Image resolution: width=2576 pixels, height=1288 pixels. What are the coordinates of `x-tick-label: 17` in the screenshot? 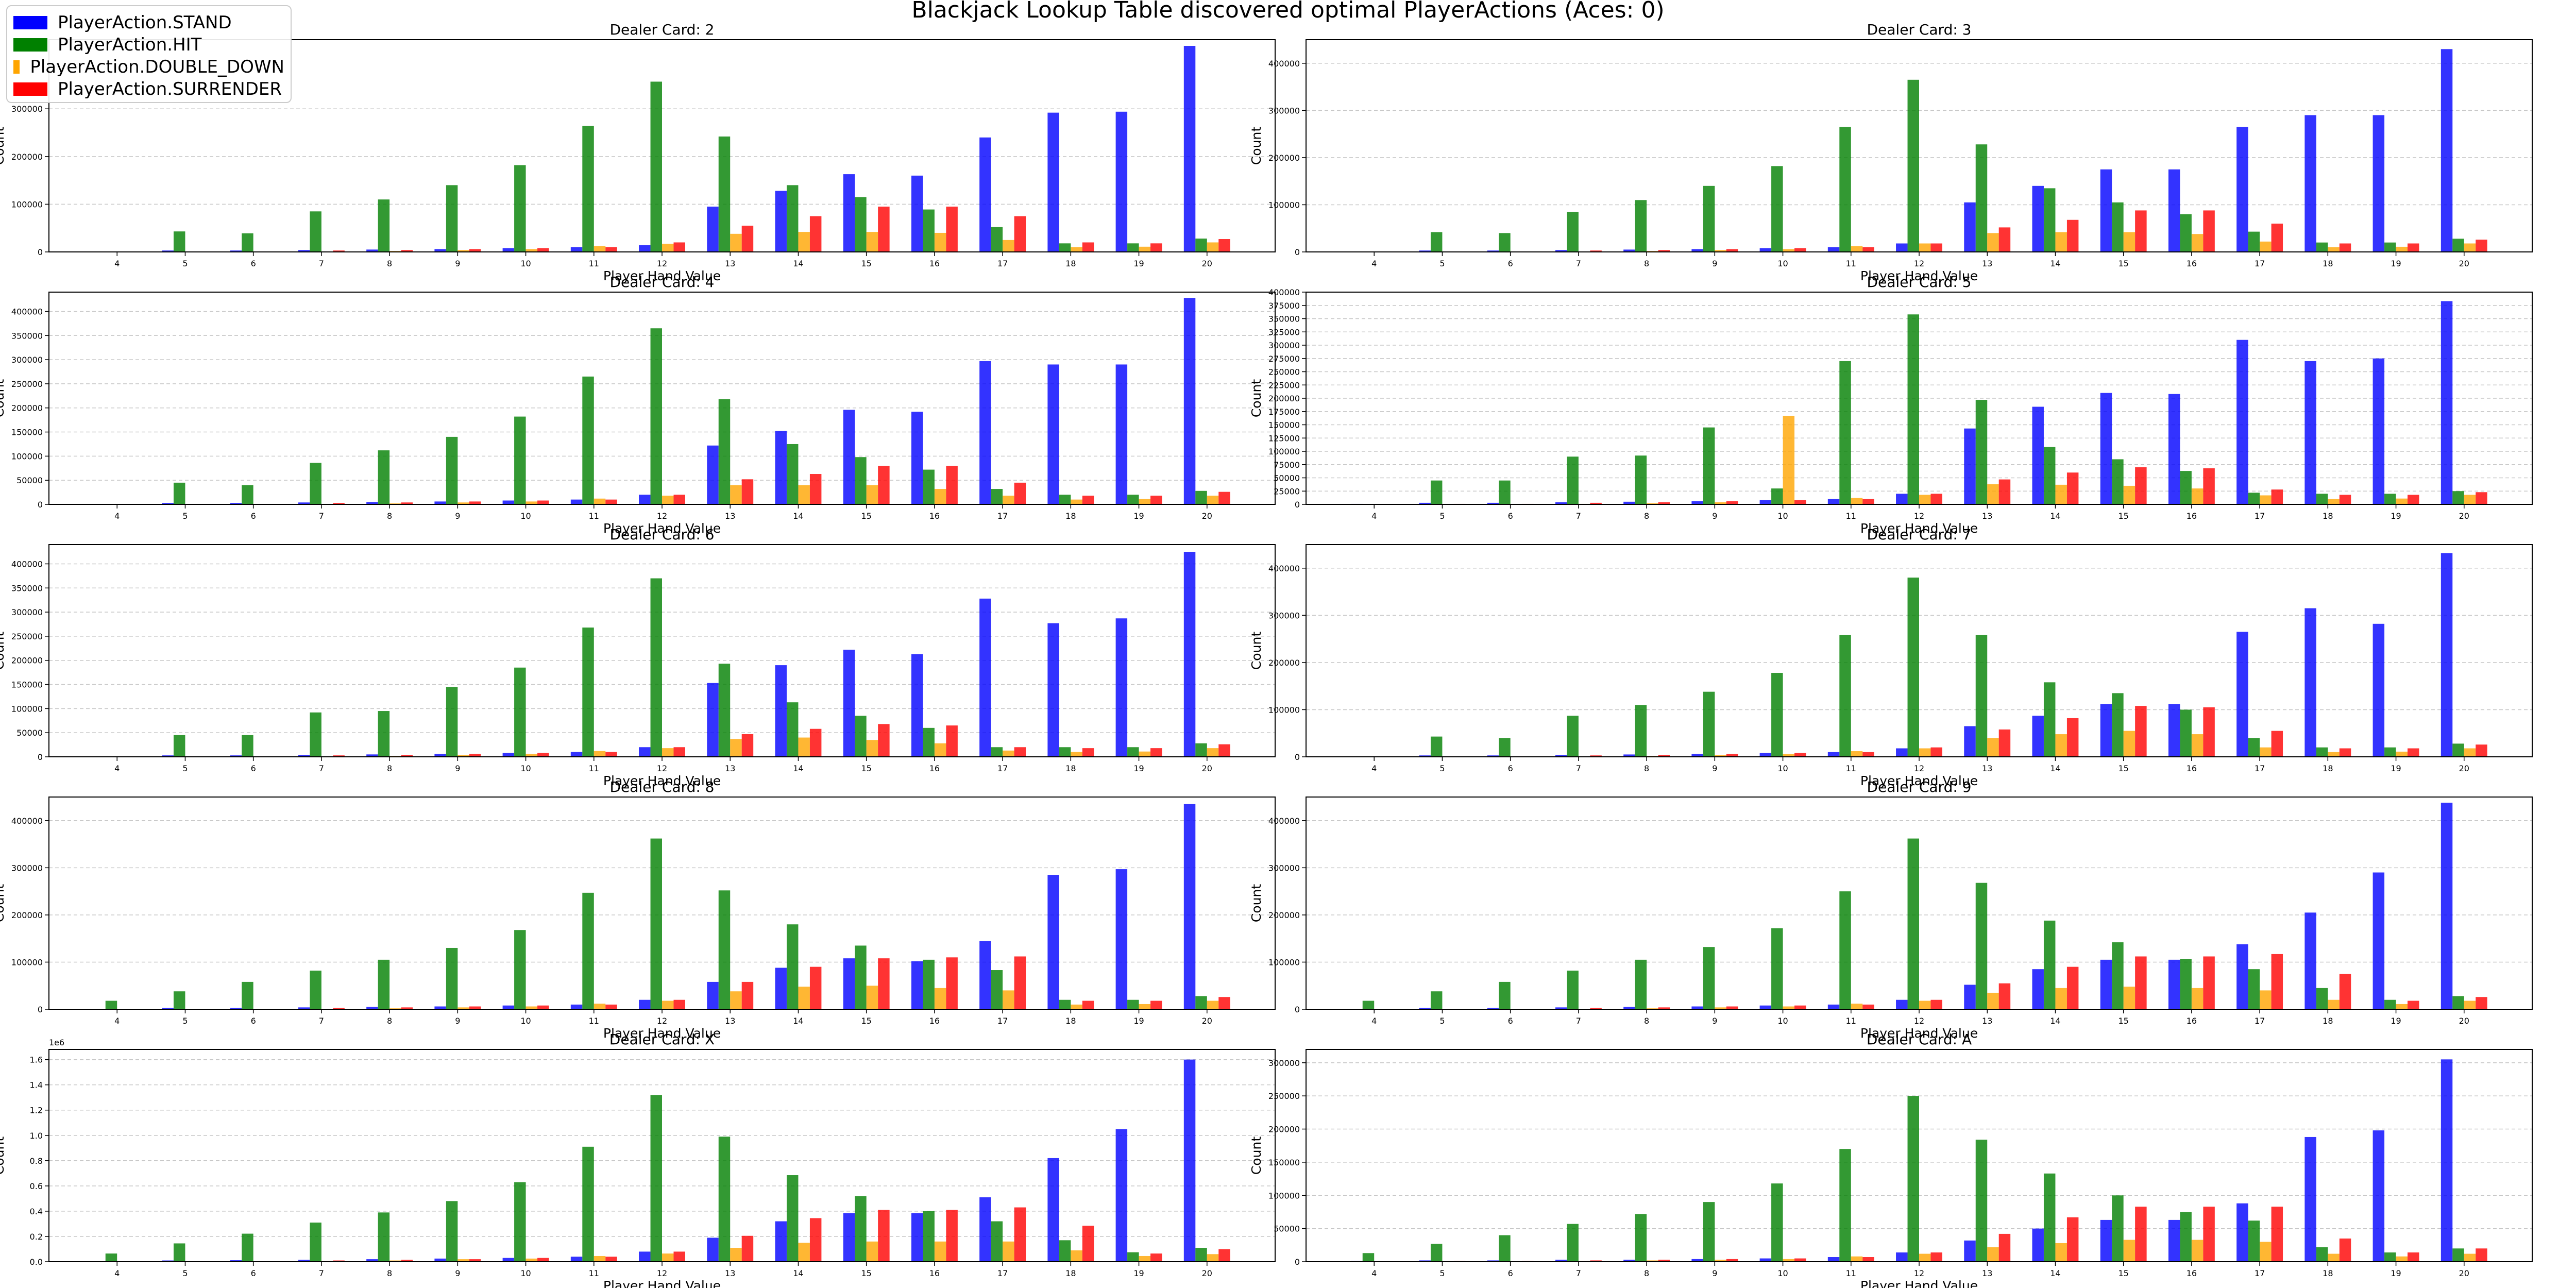 It's located at (2260, 516).